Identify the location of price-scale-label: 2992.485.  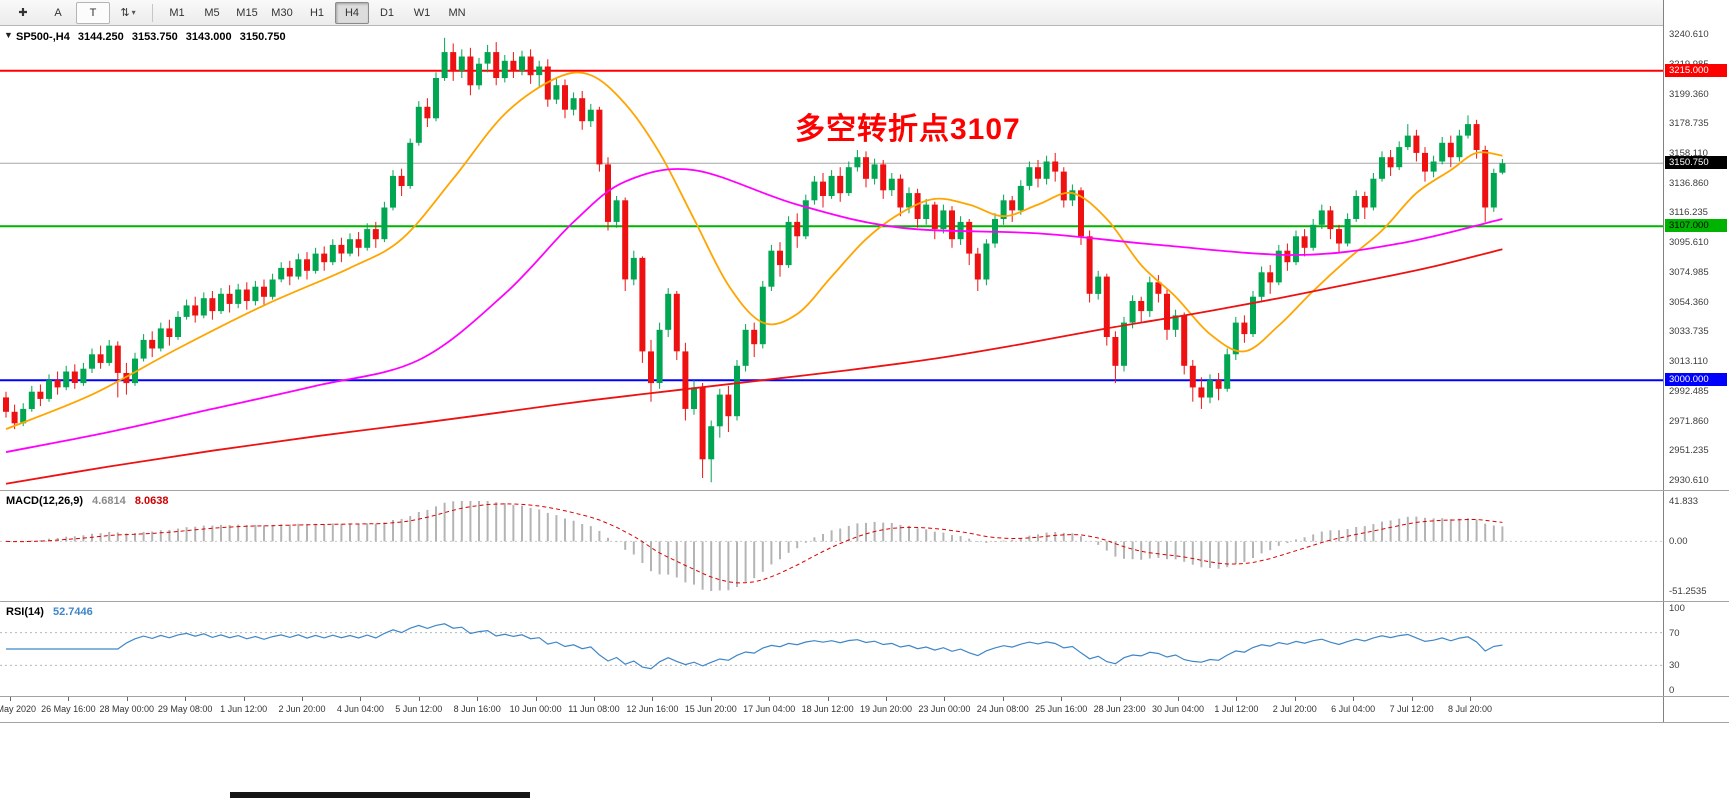
(1689, 391).